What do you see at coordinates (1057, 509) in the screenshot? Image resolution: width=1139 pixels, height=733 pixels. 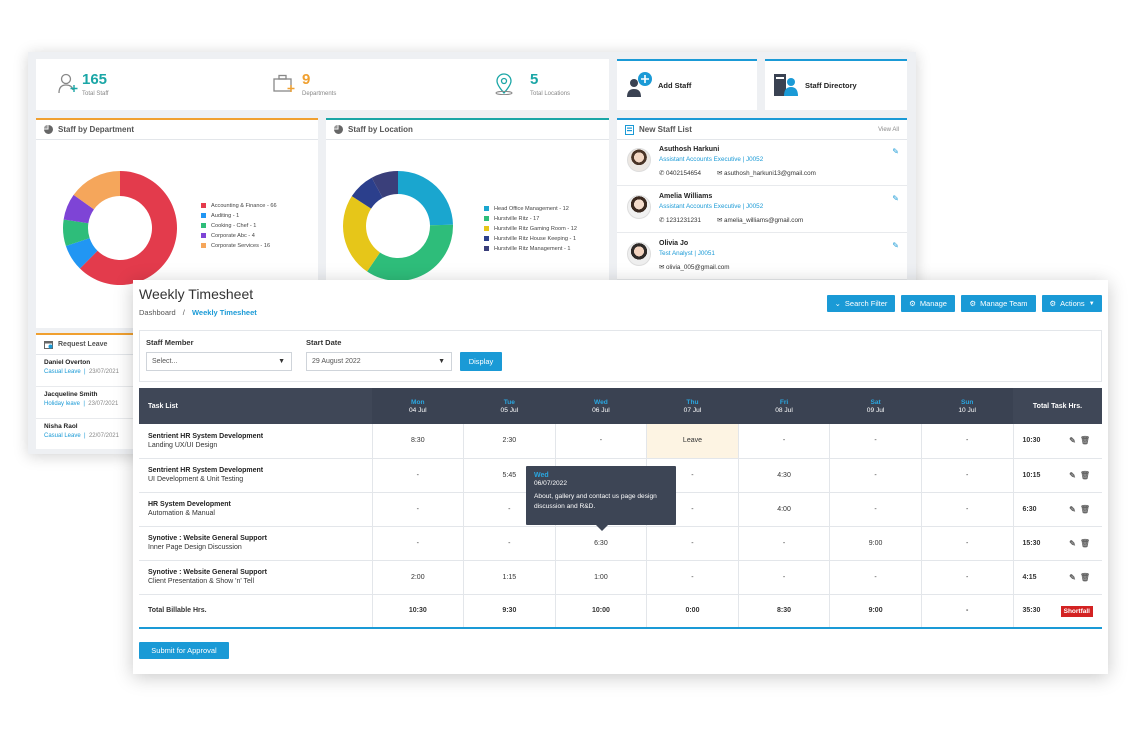 I see `total-cell: 6:30 ✎🗑` at bounding box center [1057, 509].